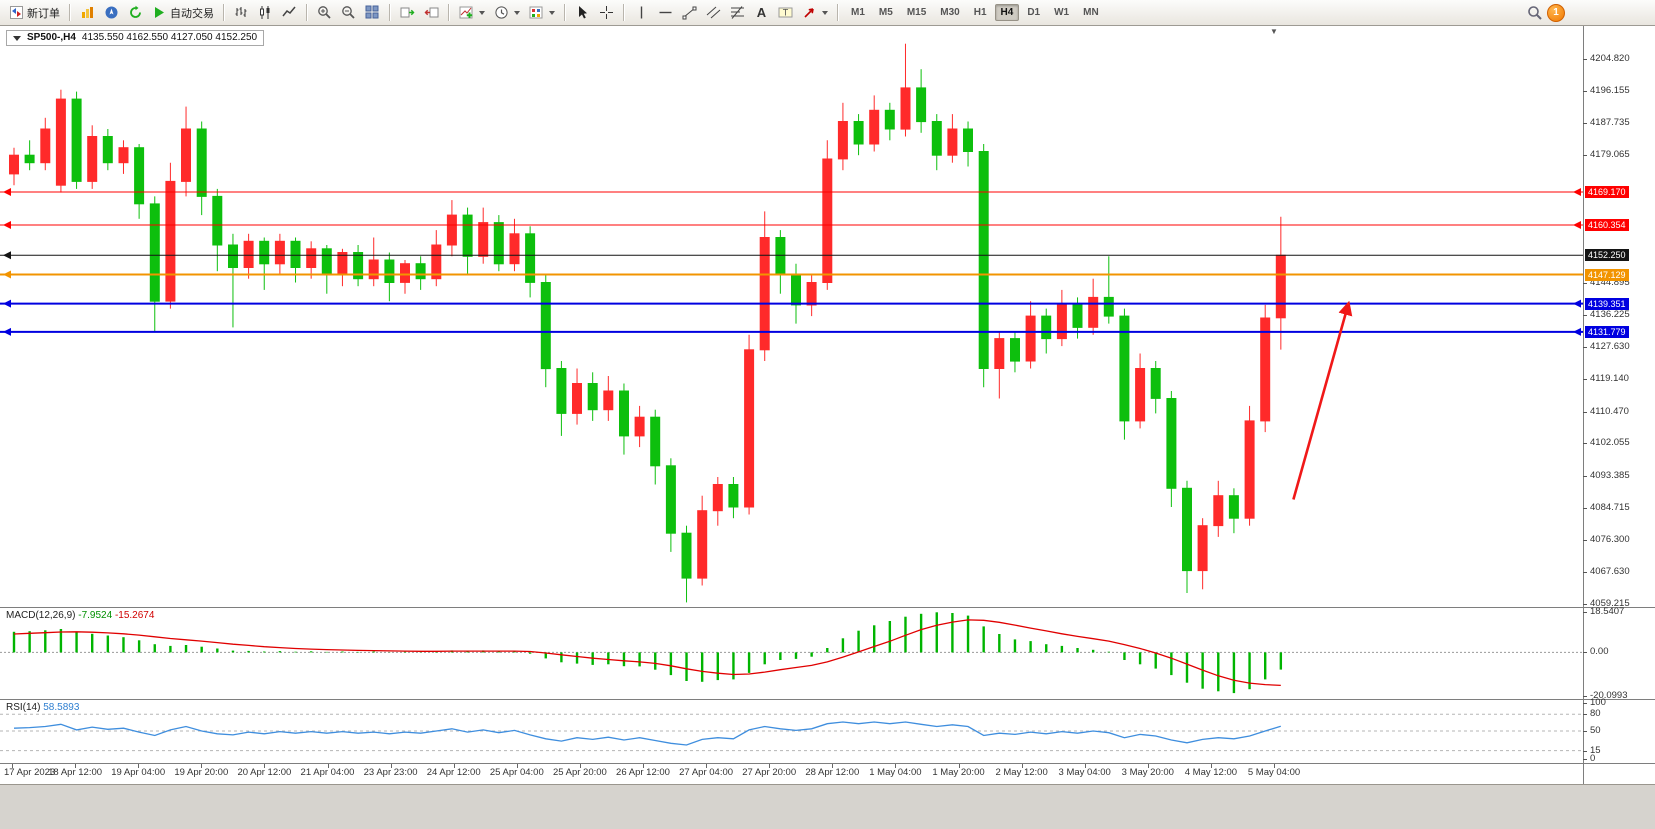  I want to click on arrows-button, so click(815, 12).